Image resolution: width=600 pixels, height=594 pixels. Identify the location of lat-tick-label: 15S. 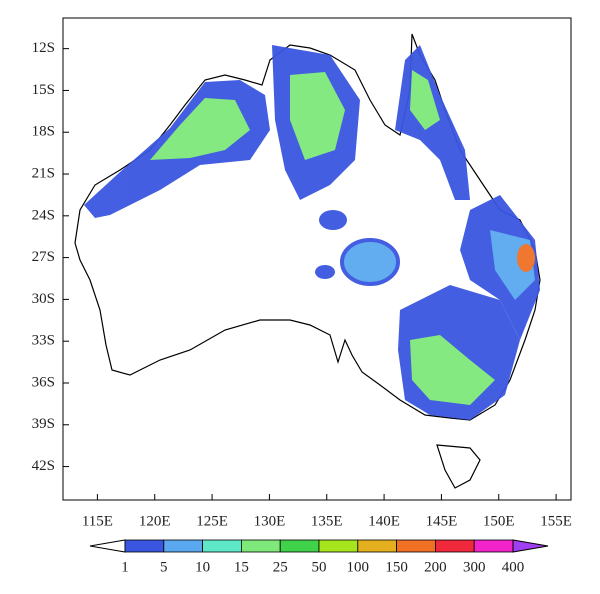
(43, 90).